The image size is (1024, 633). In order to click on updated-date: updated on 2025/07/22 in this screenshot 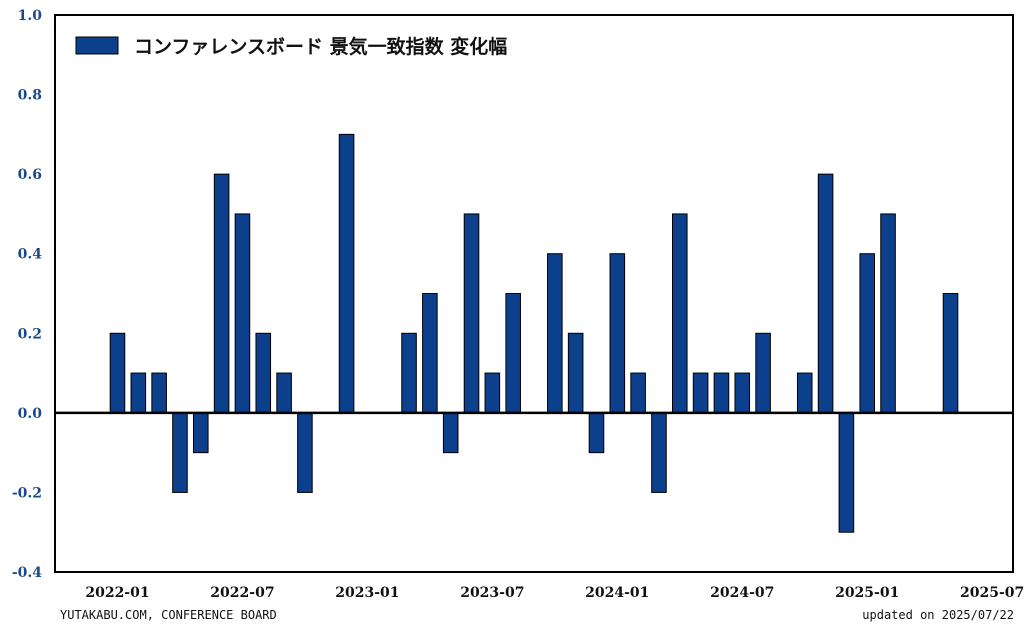, I will do `click(938, 615)`.